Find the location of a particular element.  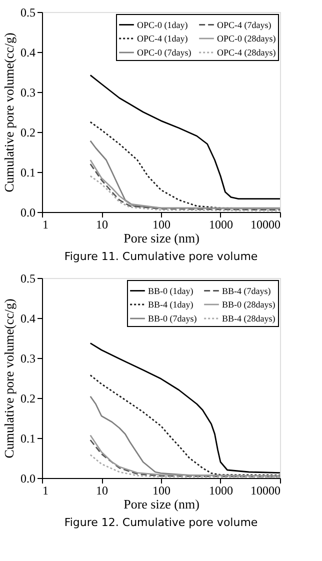

legend-label: OPC-4 (1day) is located at coordinates (162, 39).